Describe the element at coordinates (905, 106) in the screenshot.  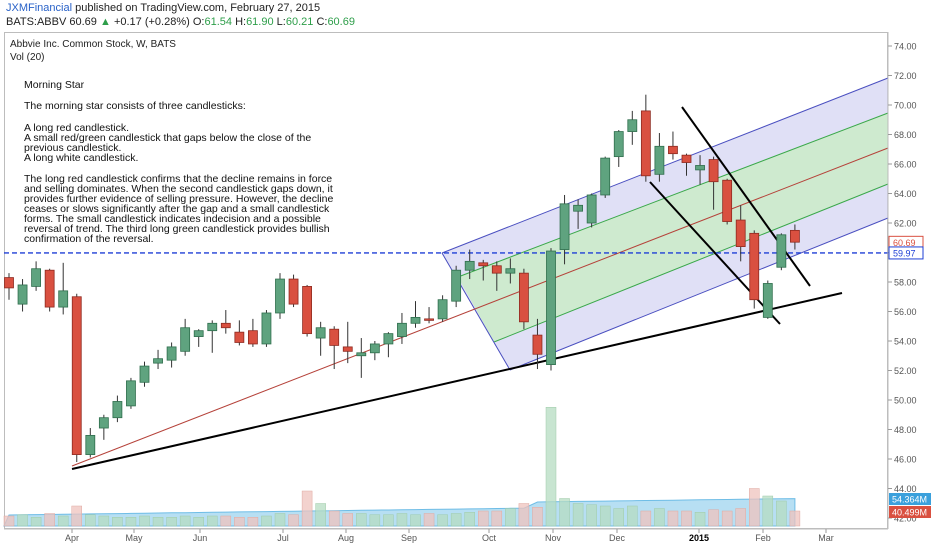
I see `y-tick-label: 70.00` at that location.